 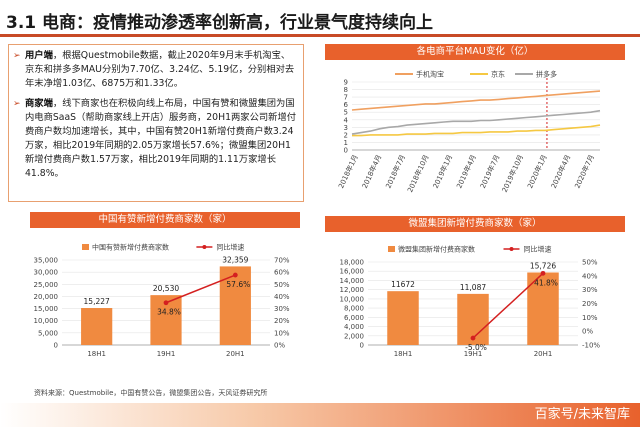 What do you see at coordinates (352, 290) in the screenshot?
I see `weimob-y-tick-label: 12,000` at bounding box center [352, 290].